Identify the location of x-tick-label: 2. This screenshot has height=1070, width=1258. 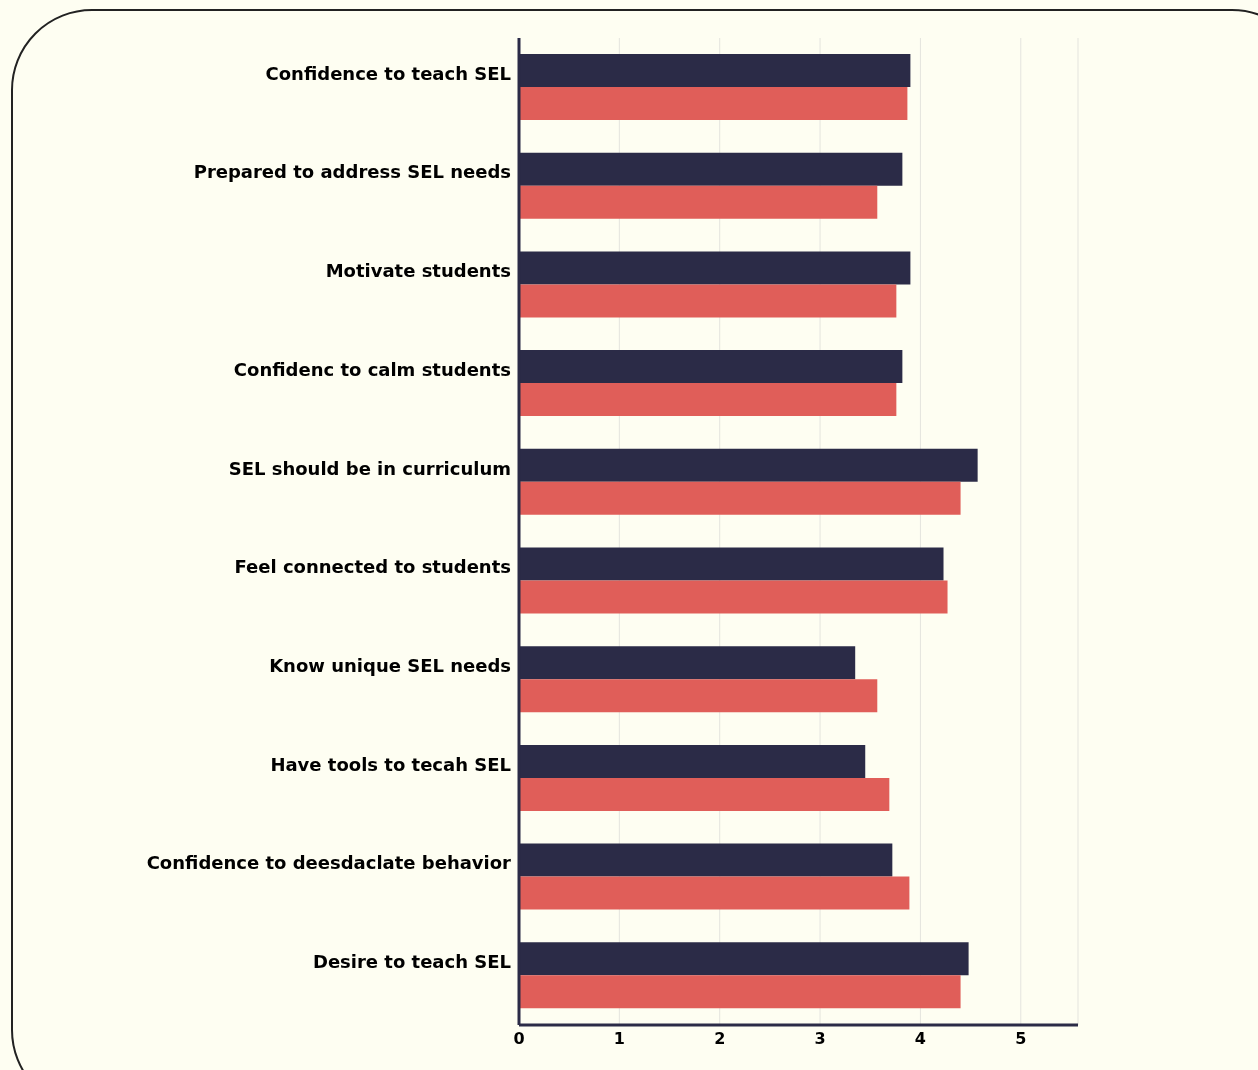
(720, 1039).